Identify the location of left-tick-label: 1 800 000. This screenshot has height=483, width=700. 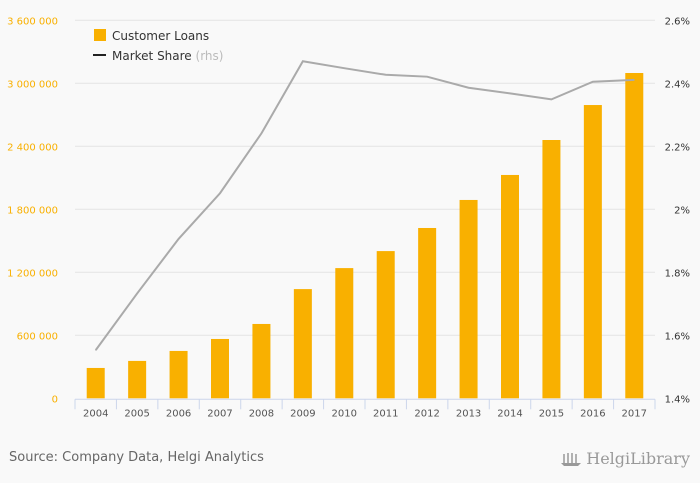
(32, 210).